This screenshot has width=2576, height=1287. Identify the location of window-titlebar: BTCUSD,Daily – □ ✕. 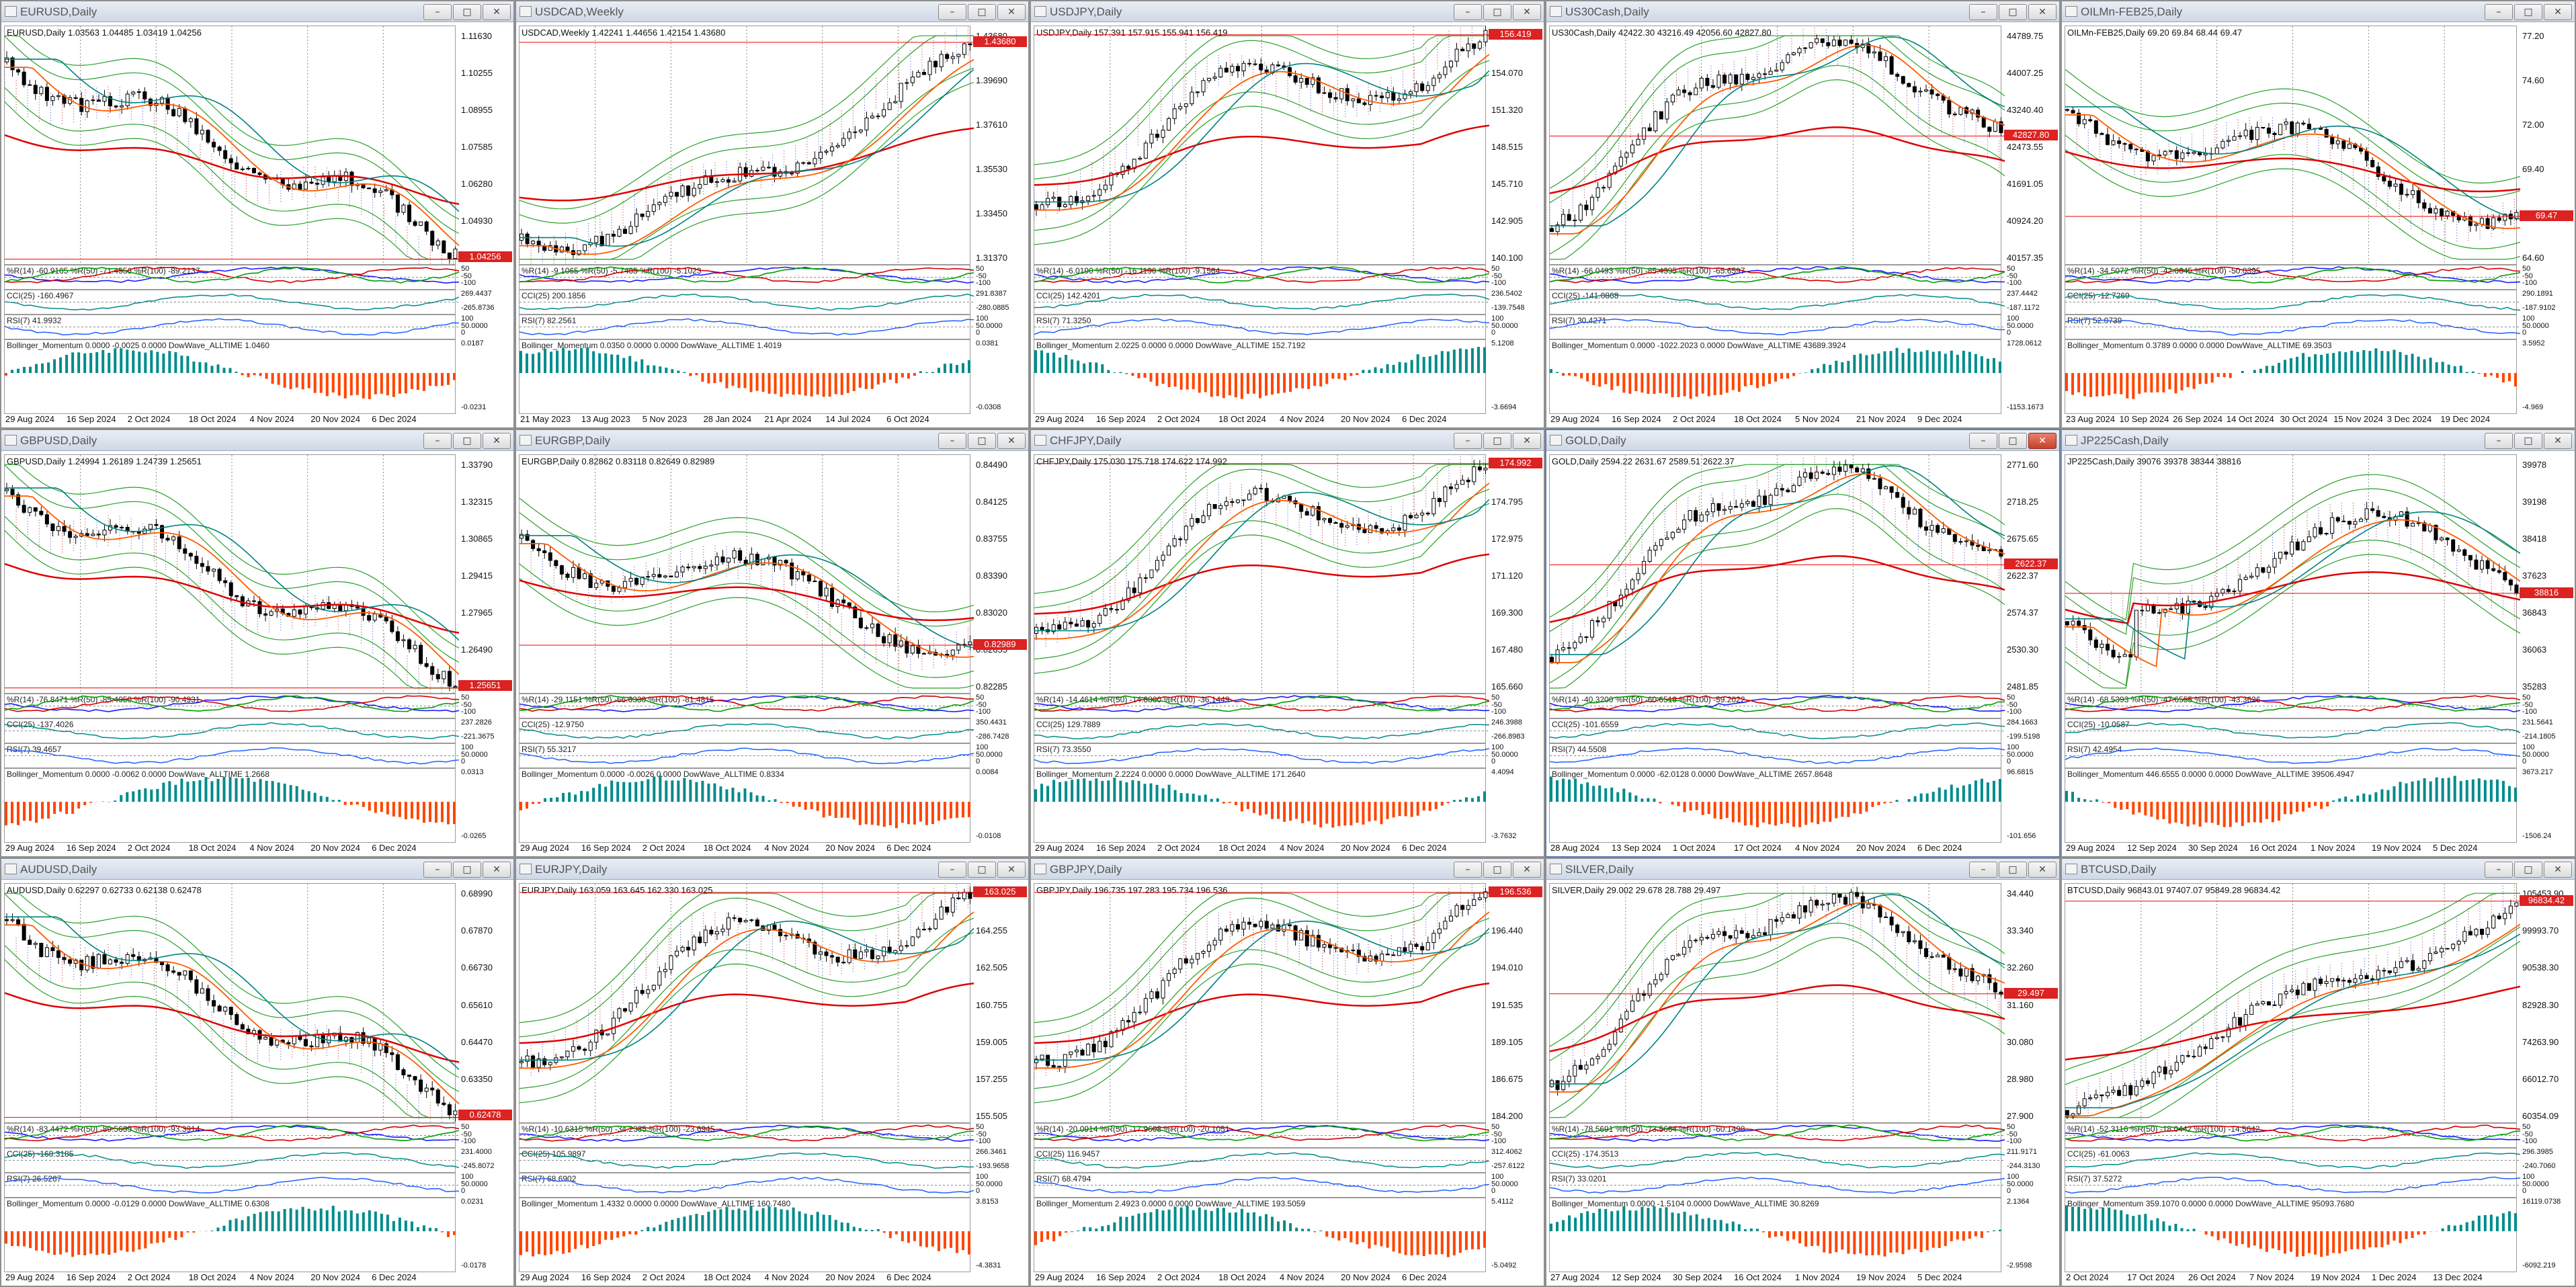
(2318, 869).